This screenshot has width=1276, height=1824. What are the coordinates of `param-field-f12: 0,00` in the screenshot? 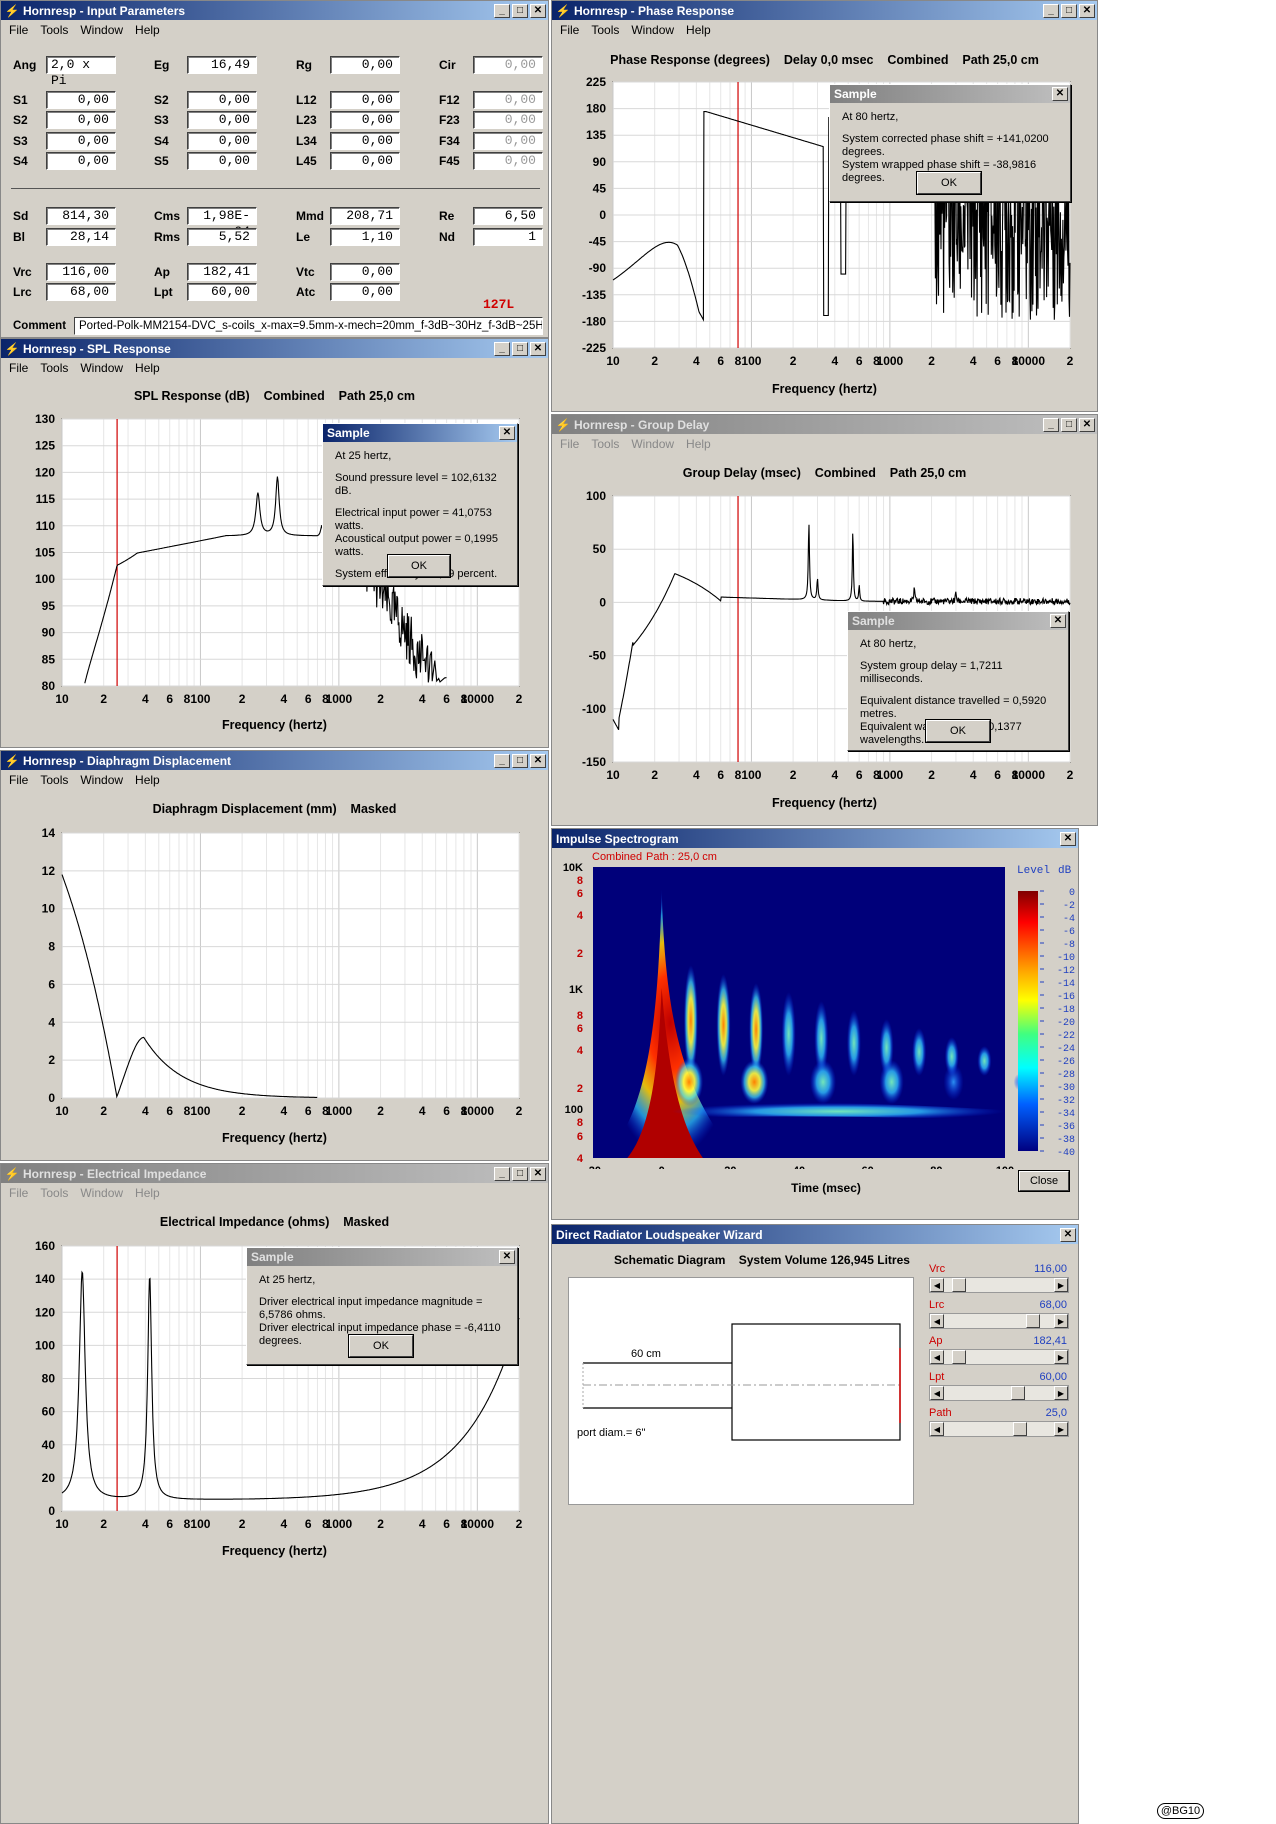 It's located at (508, 100).